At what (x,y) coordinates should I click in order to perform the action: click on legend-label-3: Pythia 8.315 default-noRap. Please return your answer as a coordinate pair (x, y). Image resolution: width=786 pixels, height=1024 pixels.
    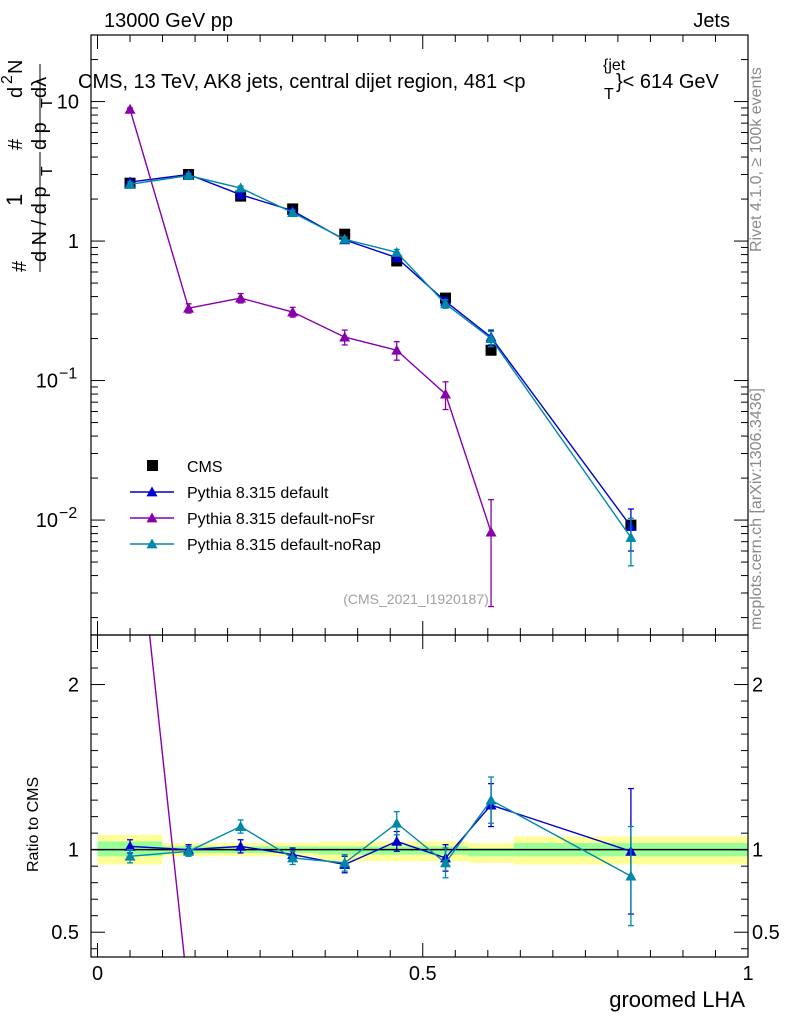
    Looking at the image, I should click on (284, 545).